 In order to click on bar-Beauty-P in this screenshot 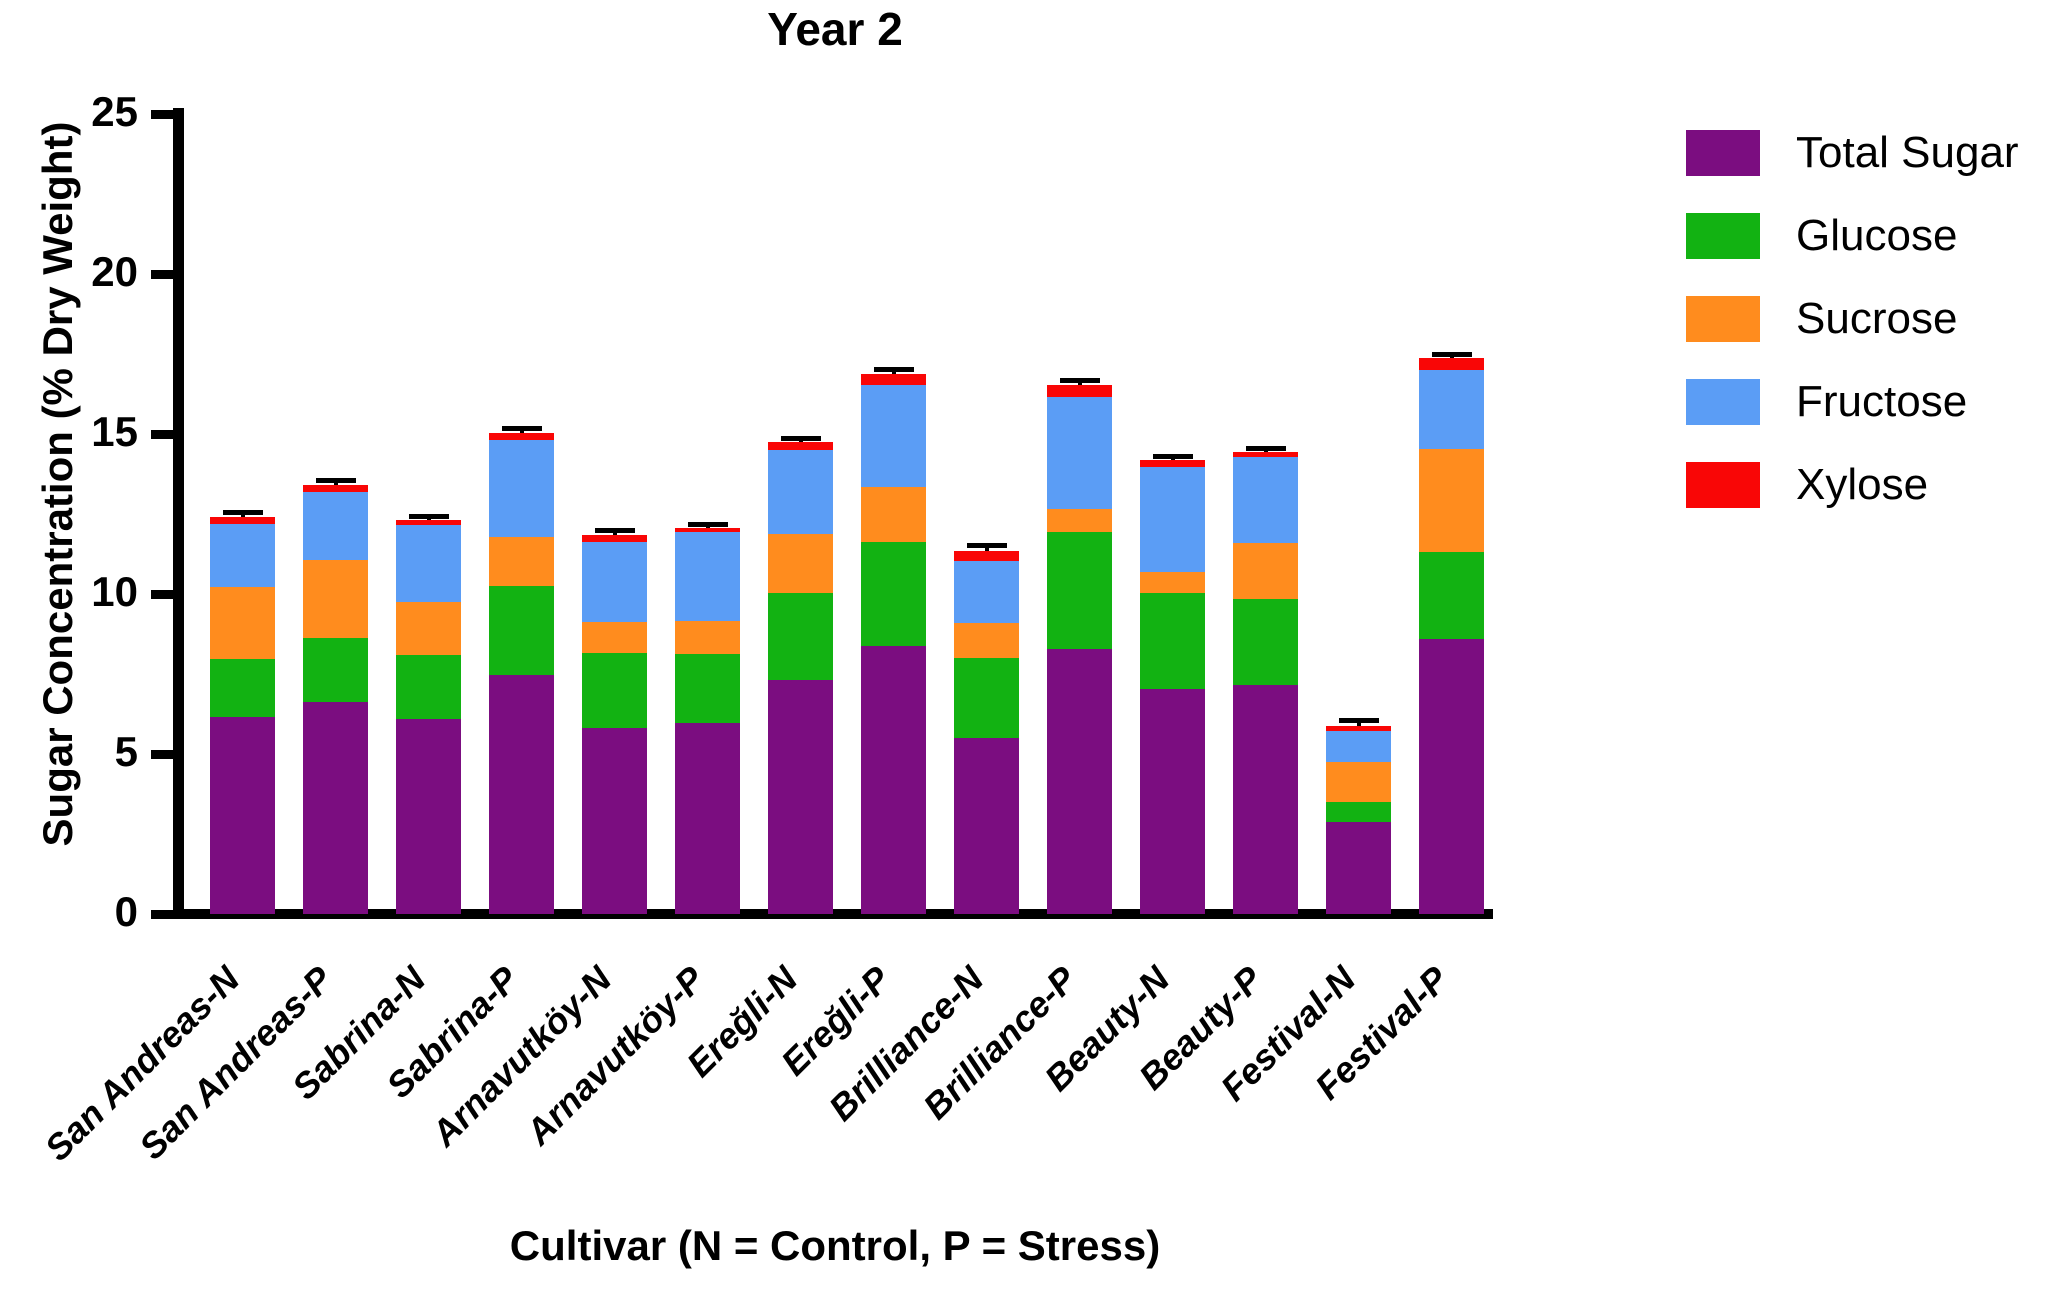, I will do `click(1265, 682)`.